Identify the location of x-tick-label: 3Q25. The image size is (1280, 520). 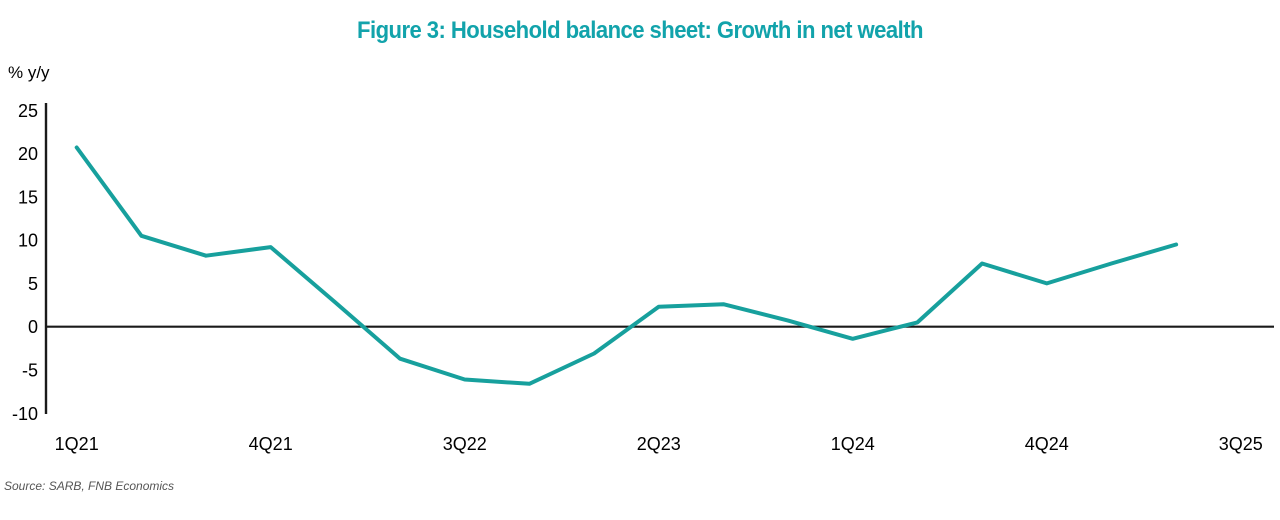
(1241, 444).